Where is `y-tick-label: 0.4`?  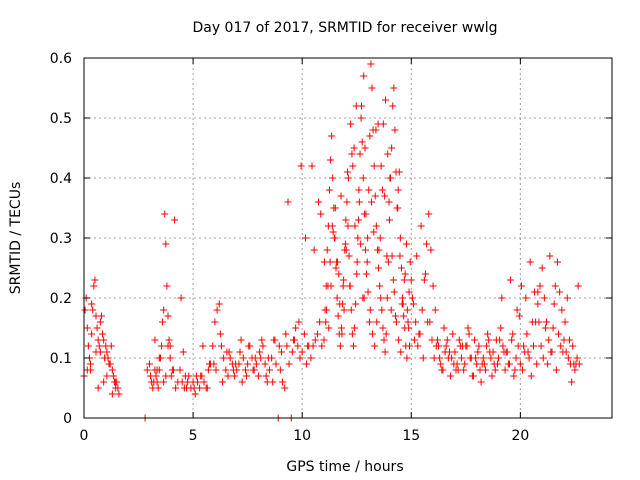 y-tick-label: 0.4 is located at coordinates (61, 179).